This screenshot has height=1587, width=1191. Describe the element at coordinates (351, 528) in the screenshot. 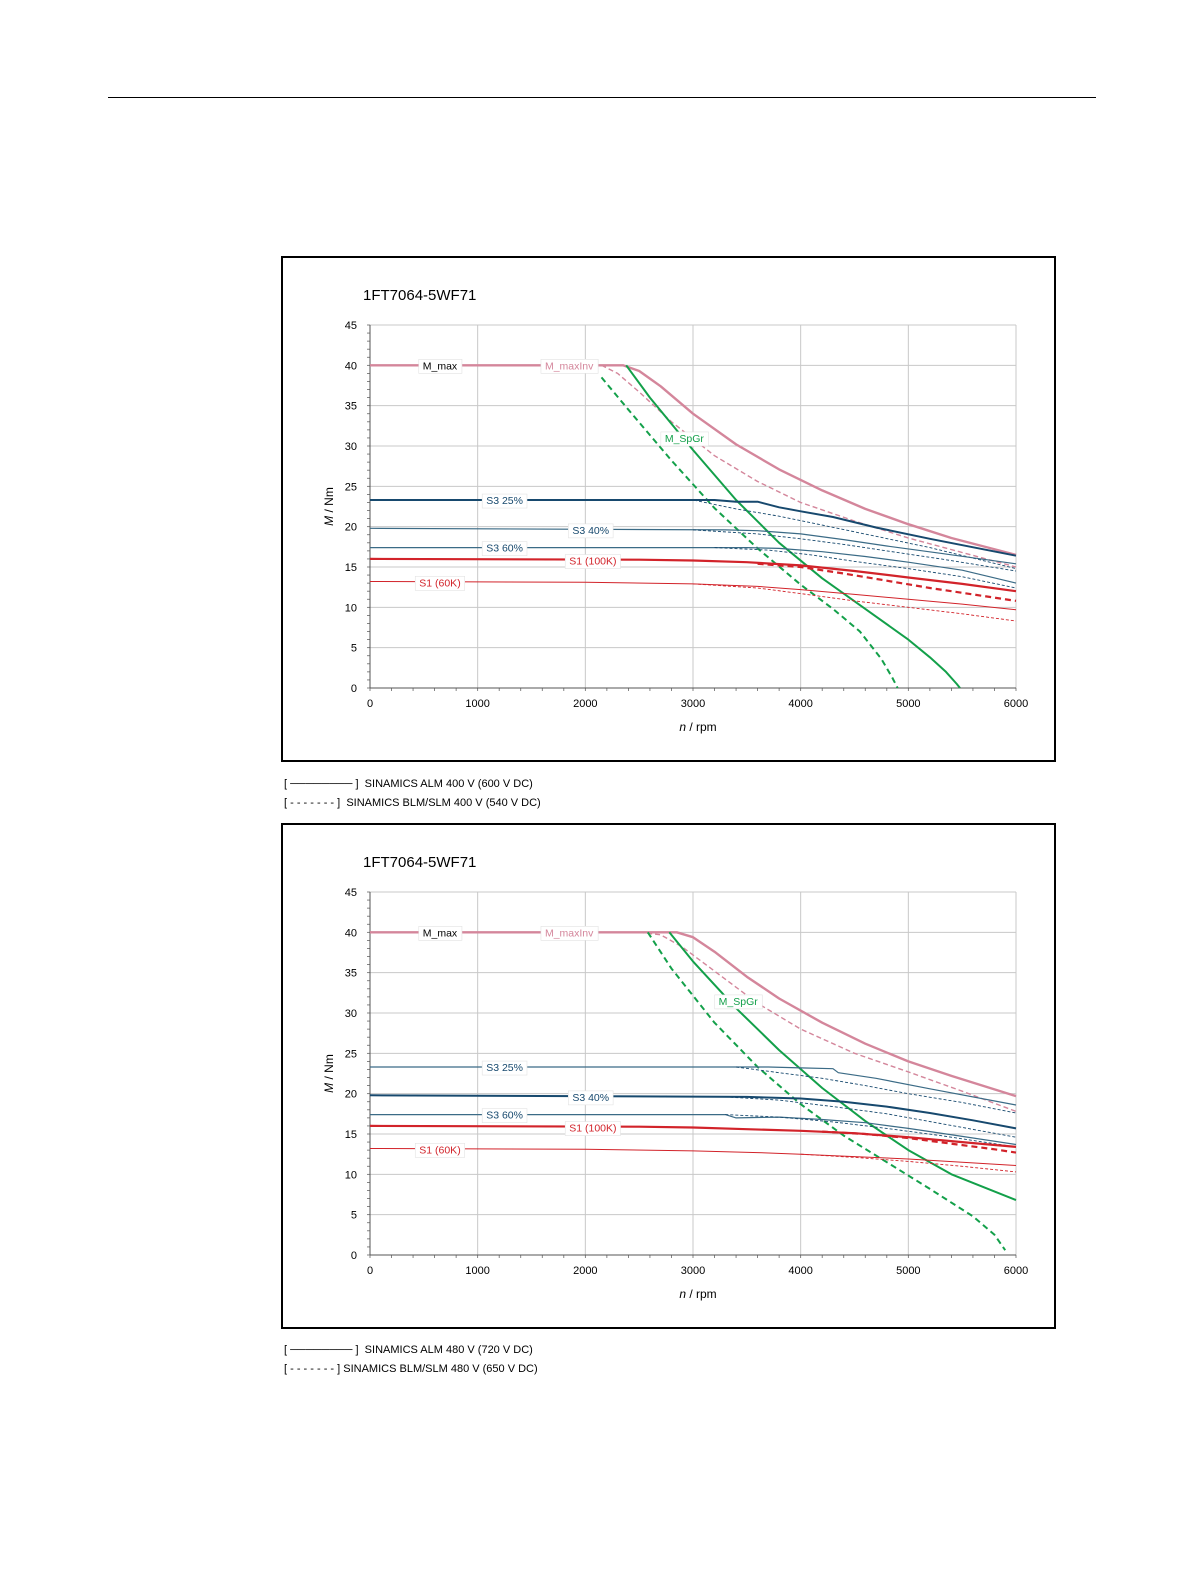

I see `y-tick-label: 20` at that location.